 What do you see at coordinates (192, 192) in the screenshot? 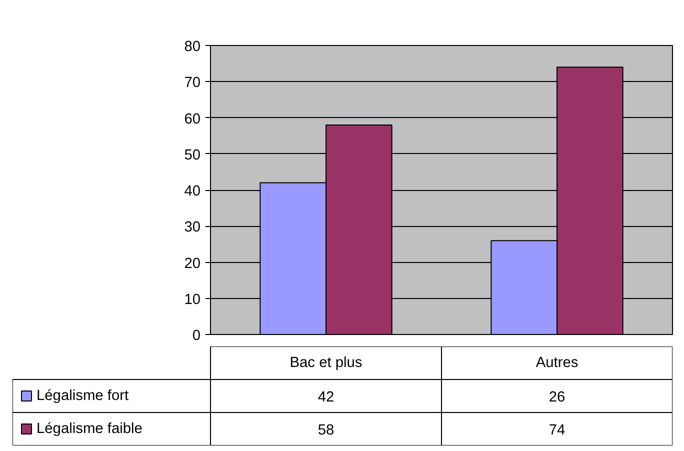
I see `y-tick-label: 40` at bounding box center [192, 192].